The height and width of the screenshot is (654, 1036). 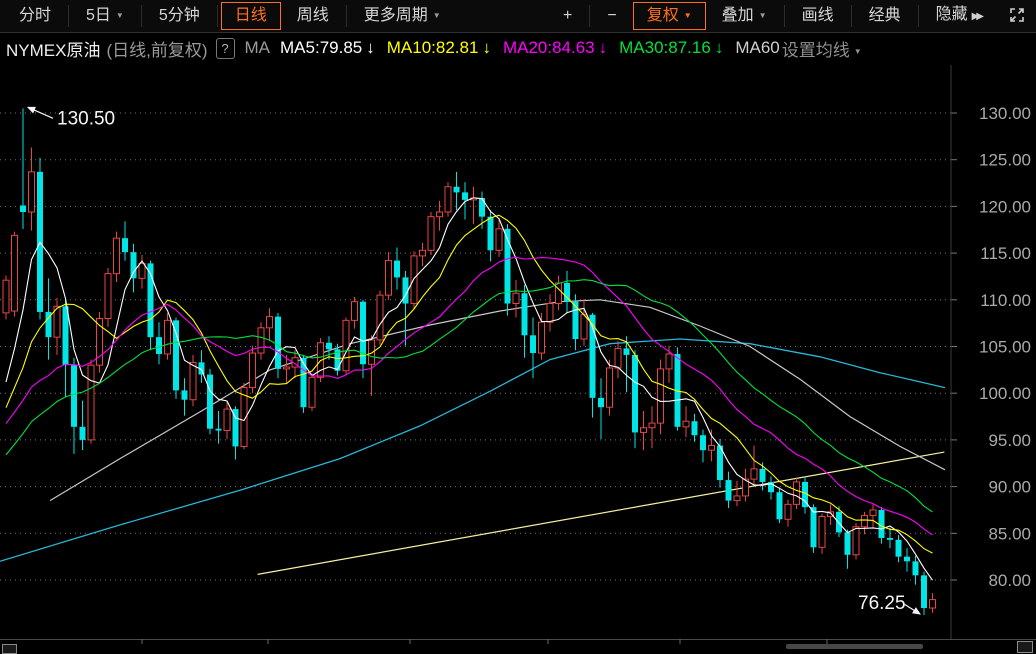 I want to click on low-price-annotation: 76.25, so click(x=882, y=603).